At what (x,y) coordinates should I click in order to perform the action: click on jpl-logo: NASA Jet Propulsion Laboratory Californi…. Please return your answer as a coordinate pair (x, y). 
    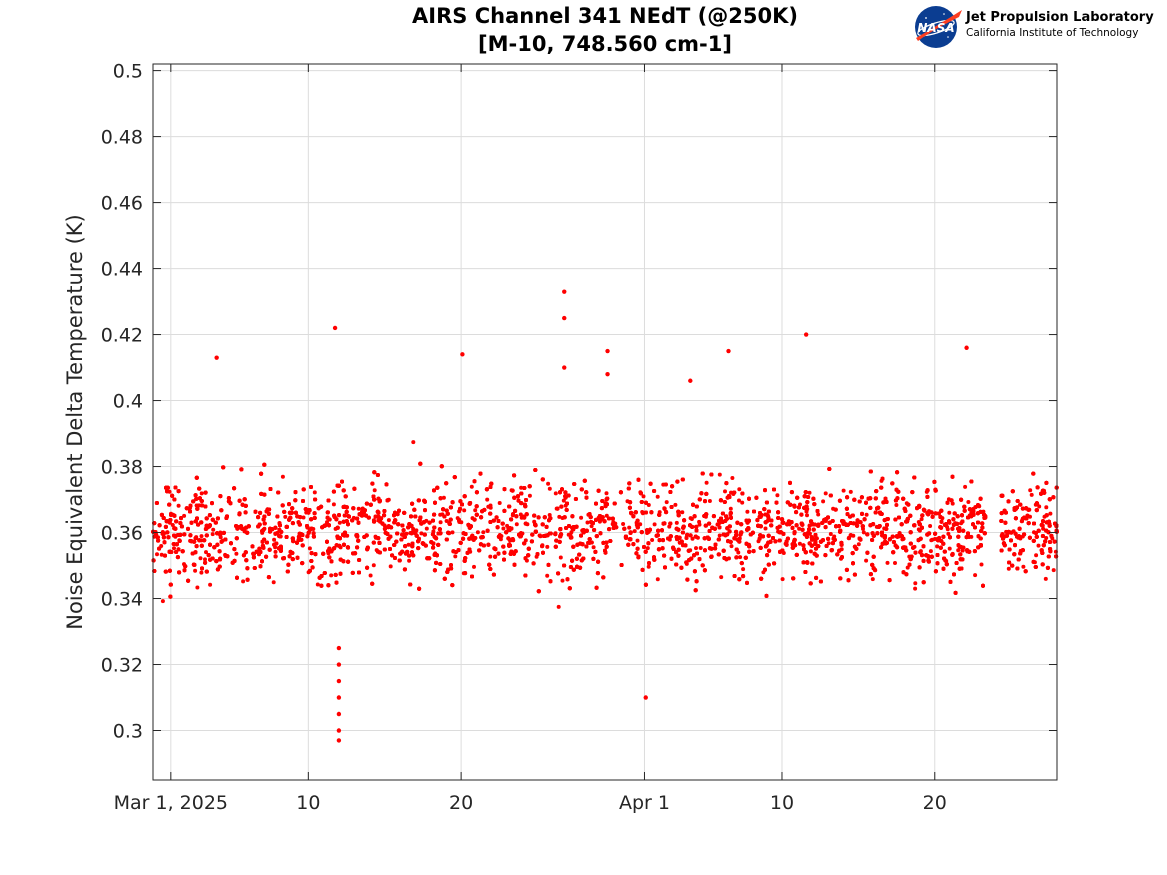
    Looking at the image, I should click on (1037, 27).